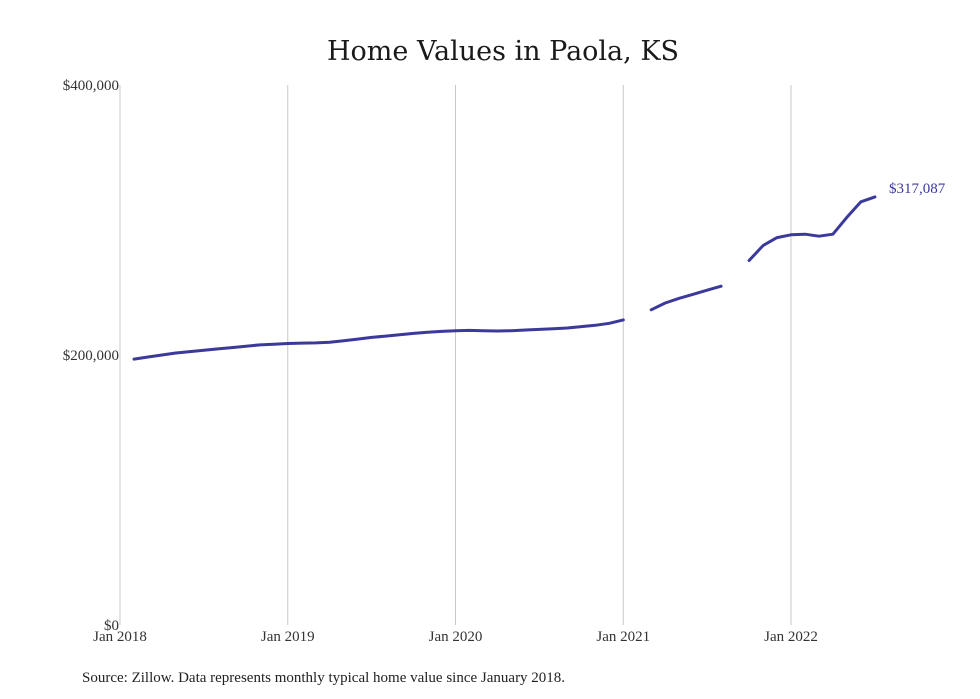 This screenshot has width=980, height=699. Describe the element at coordinates (120, 637) in the screenshot. I see `x-tick-label: Jan 2018` at that location.